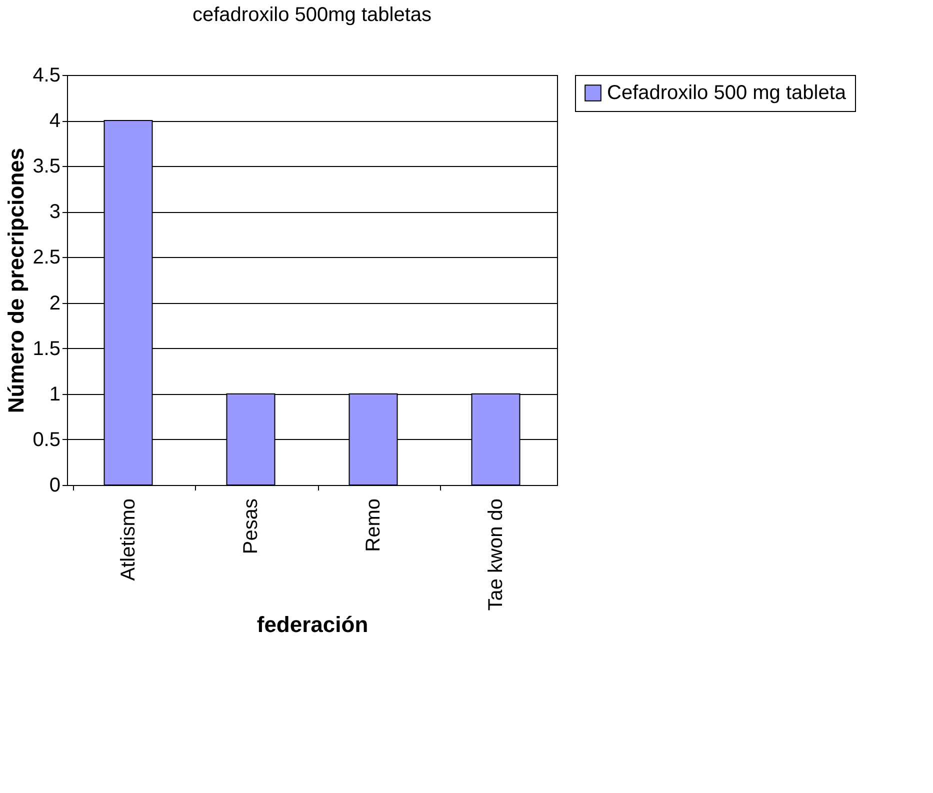 The height and width of the screenshot is (793, 933). Describe the element at coordinates (54, 303) in the screenshot. I see `y-tick-label: 2` at that location.